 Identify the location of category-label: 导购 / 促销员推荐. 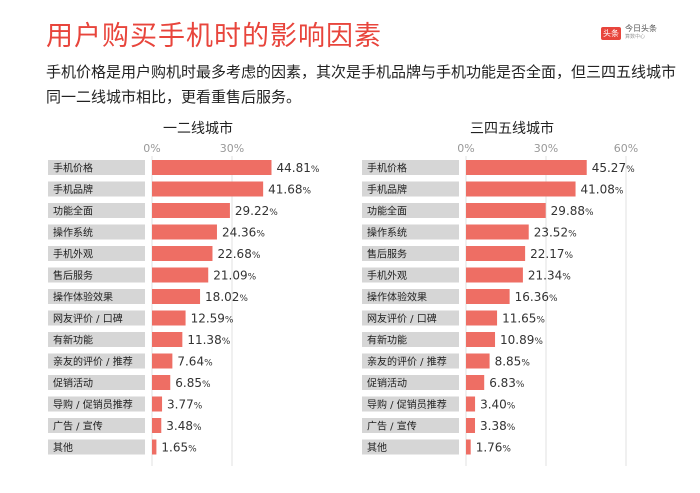
(407, 404).